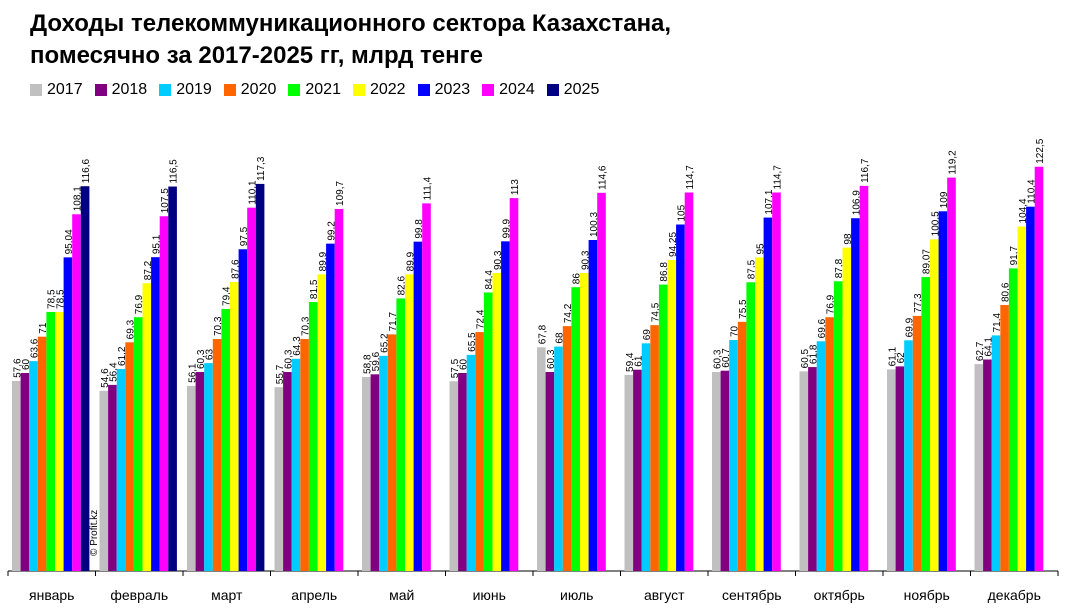 This screenshot has width=1065, height=613. I want to click on data-label-2024-0: 108,1, so click(78, 198).